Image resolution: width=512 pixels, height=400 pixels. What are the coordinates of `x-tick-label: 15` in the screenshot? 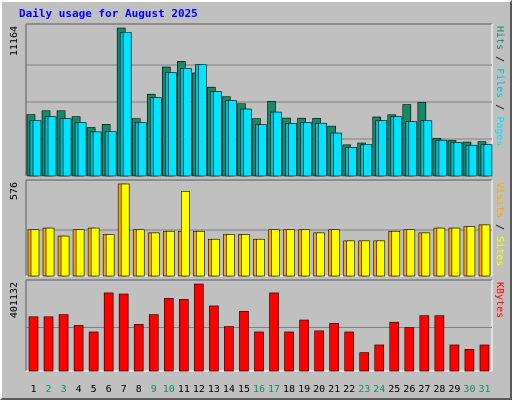 It's located at (244, 389).